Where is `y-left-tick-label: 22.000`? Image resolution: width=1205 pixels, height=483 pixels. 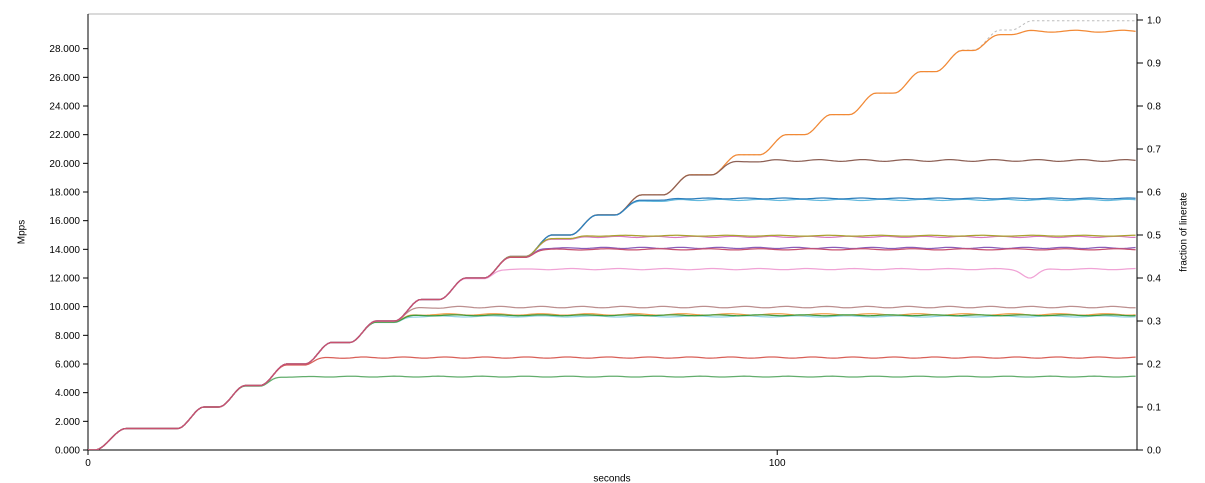
y-left-tick-label: 22.000 is located at coordinates (64, 135).